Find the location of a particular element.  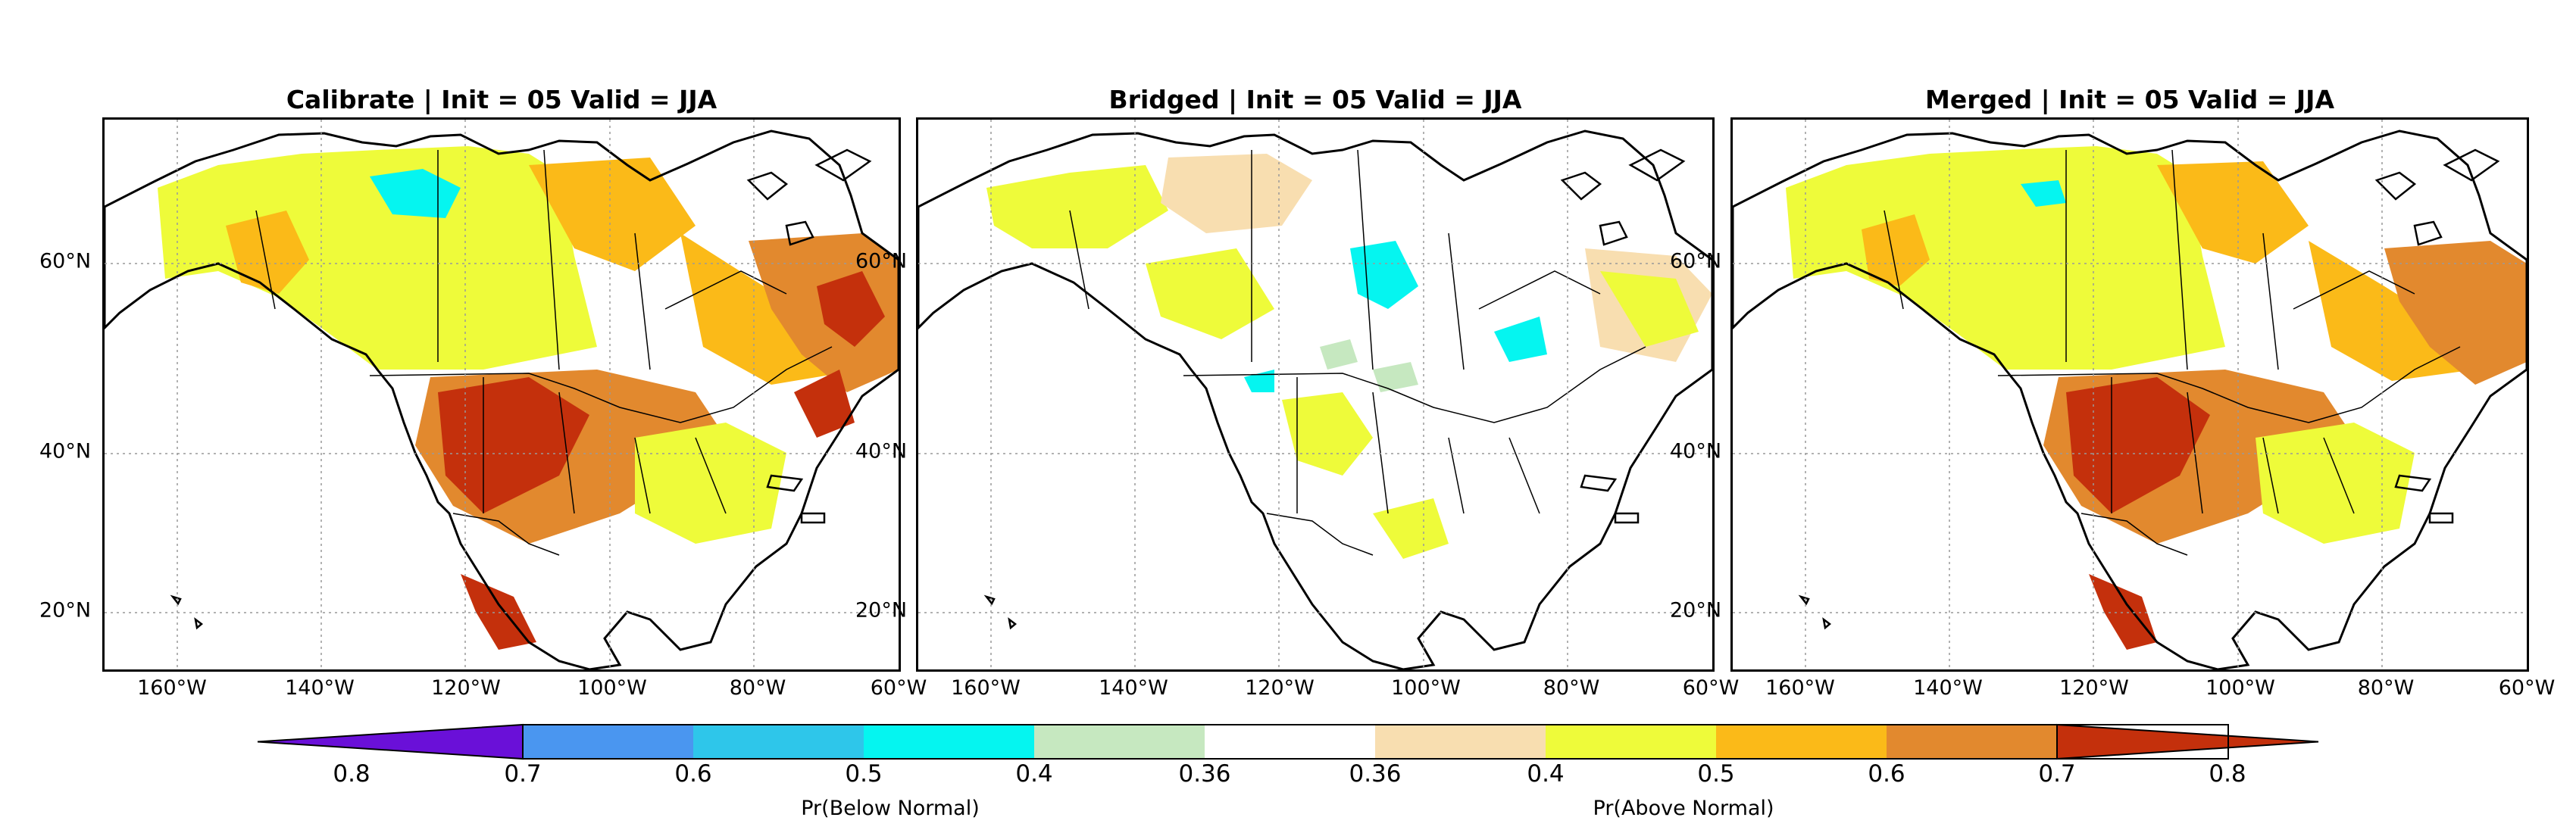

region-alaska-above-light is located at coordinates (1077, 206).